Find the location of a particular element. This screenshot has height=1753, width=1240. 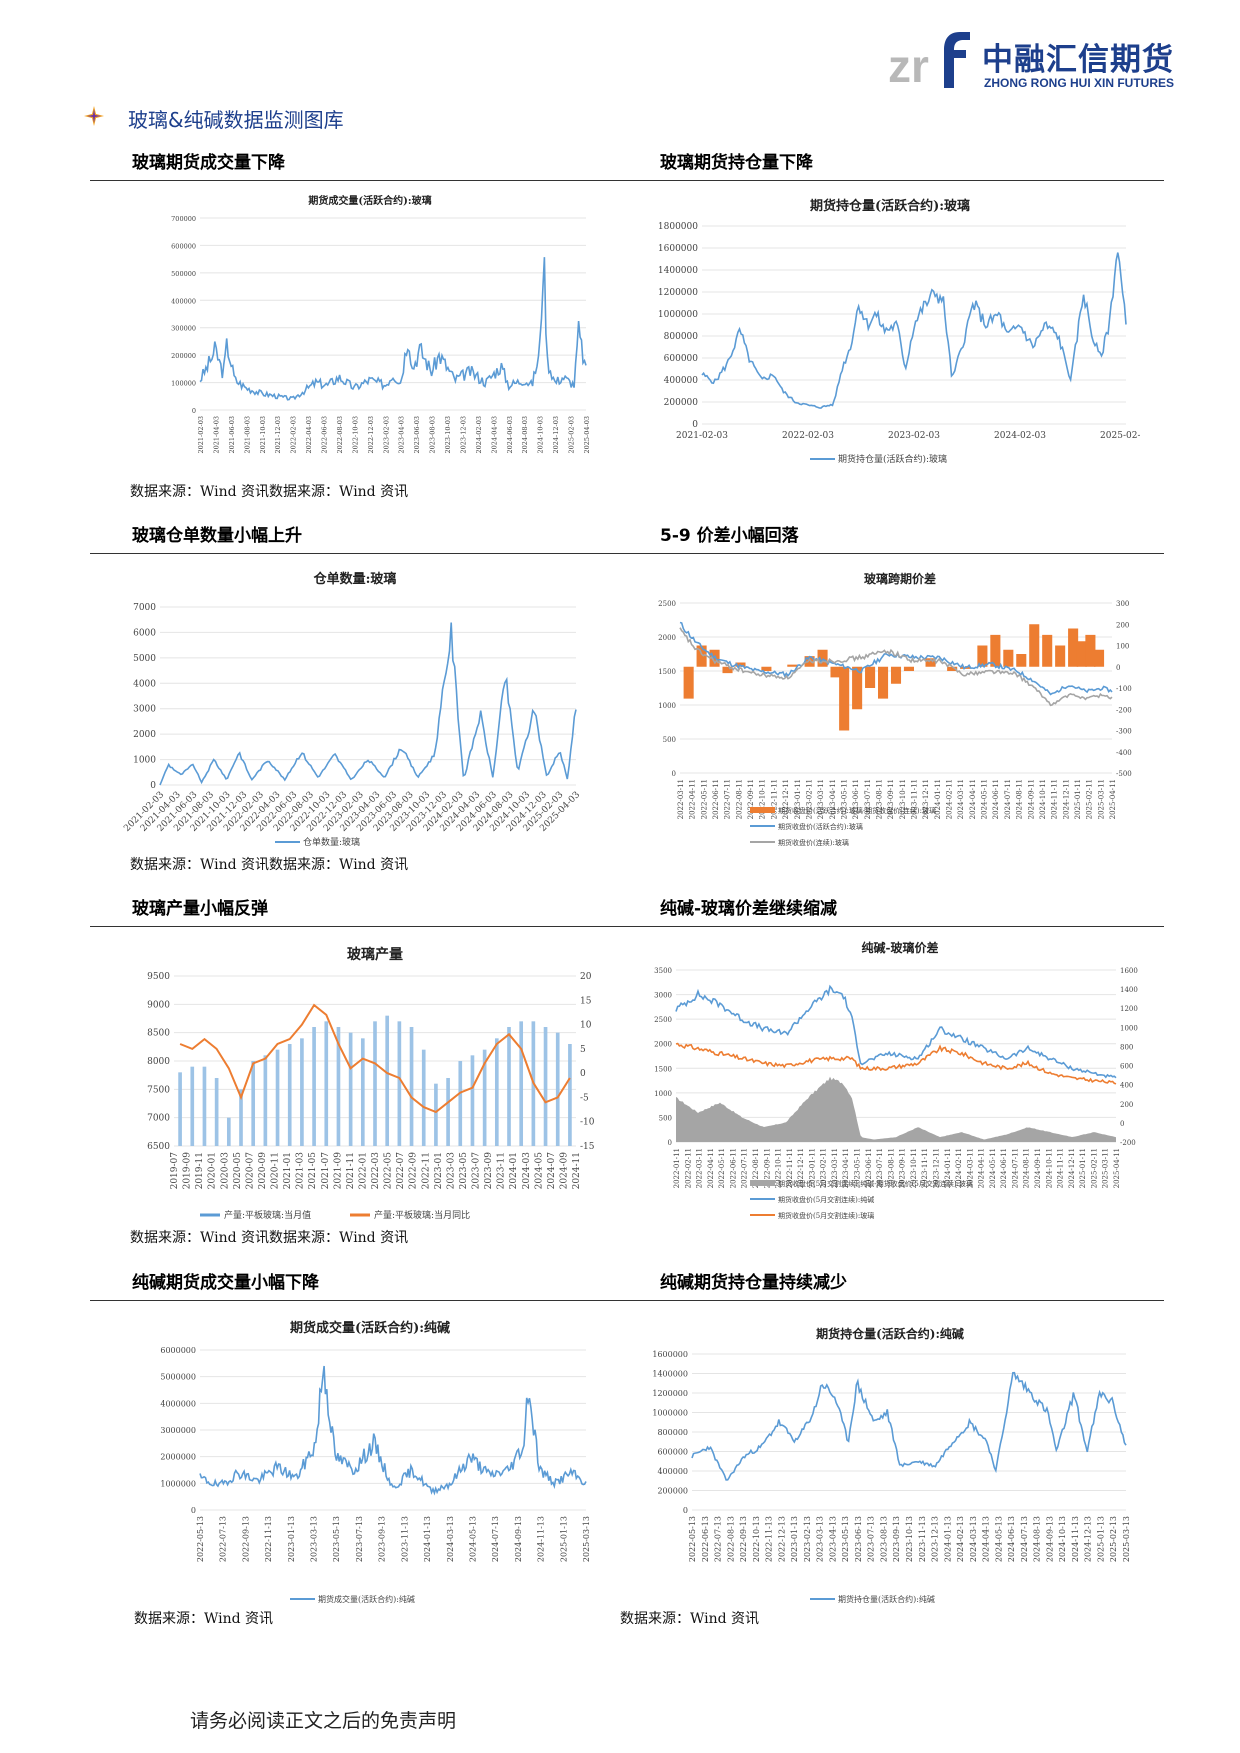

y-tick-label: 9500 is located at coordinates (158, 977).